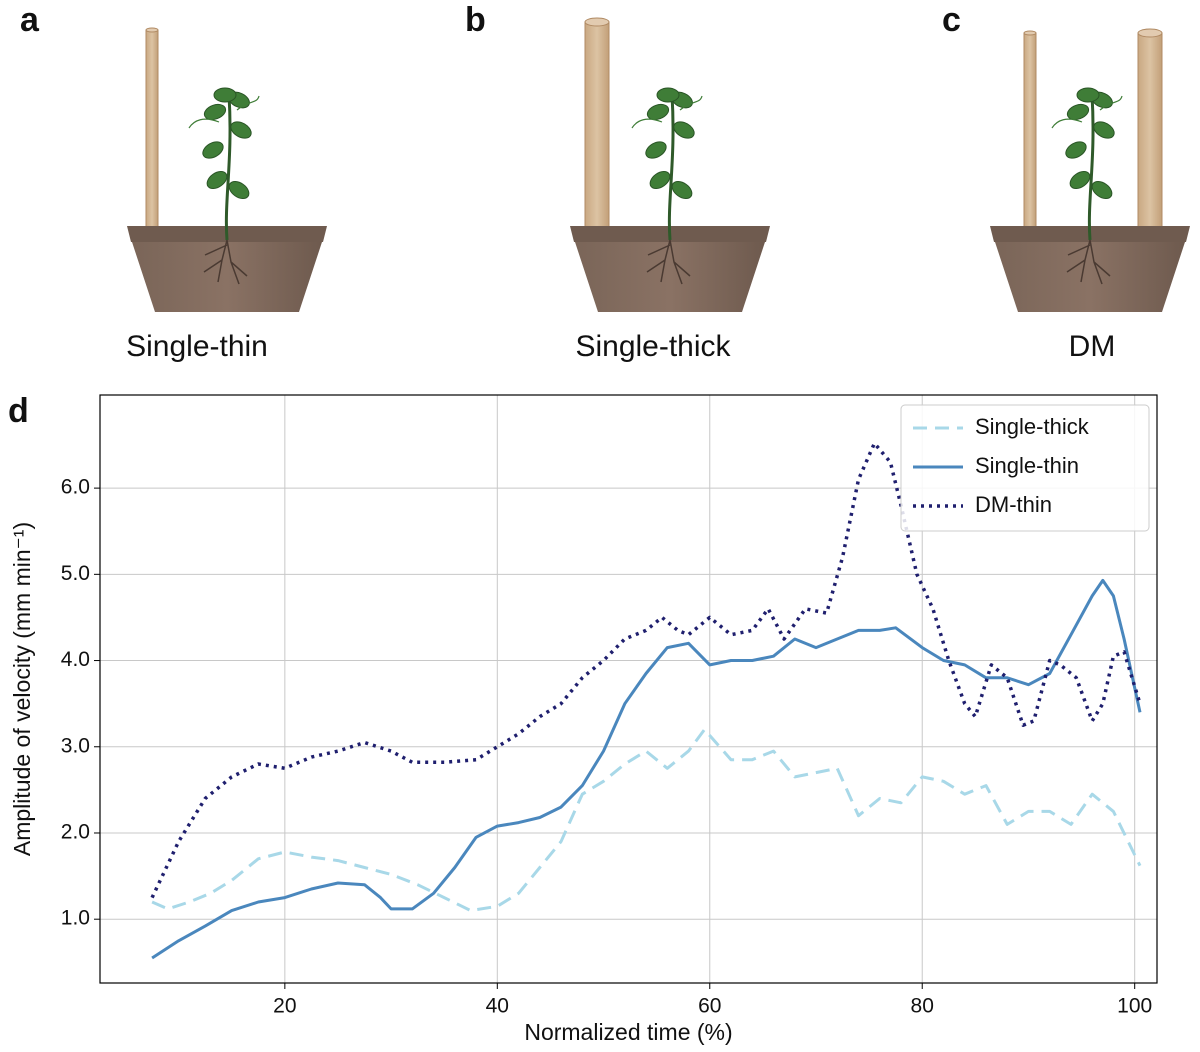 Image resolution: width=1200 pixels, height=1052 pixels. What do you see at coordinates (1092, 346) in the screenshot?
I see `panel-caption: DM` at bounding box center [1092, 346].